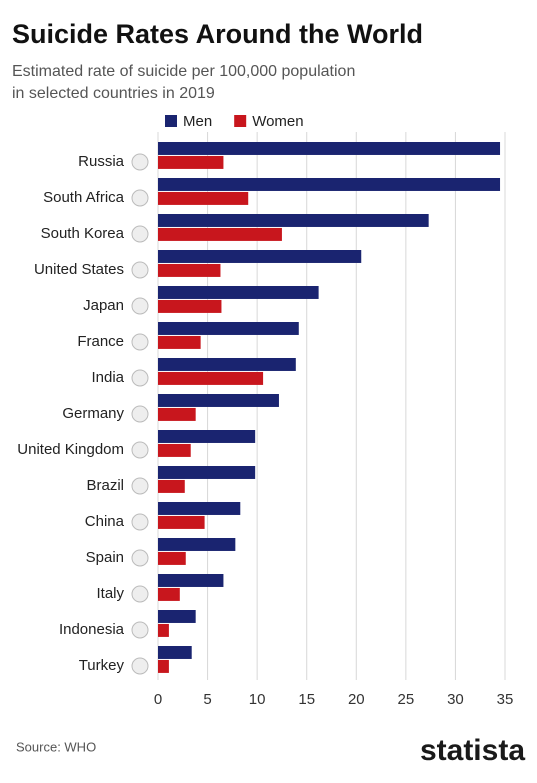 Image resolution: width=537 pixels, height=783 pixels. I want to click on y-tick-label: Brazil, so click(105, 485).